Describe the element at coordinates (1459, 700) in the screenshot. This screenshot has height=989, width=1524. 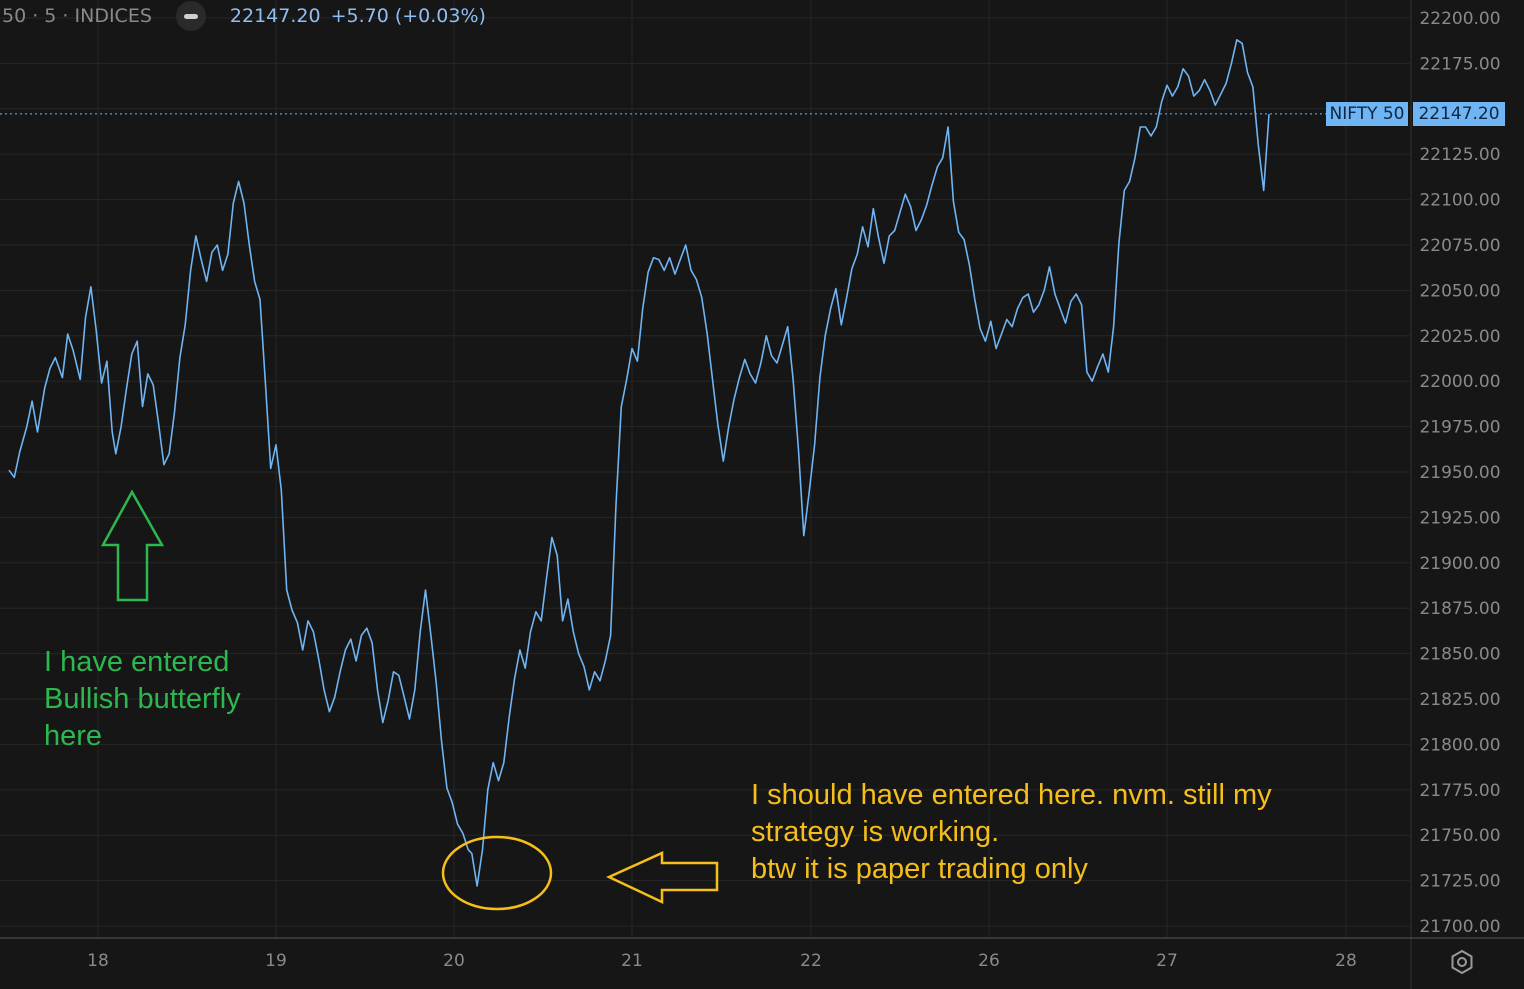
I see `y-tick-label: 21825.00` at that location.